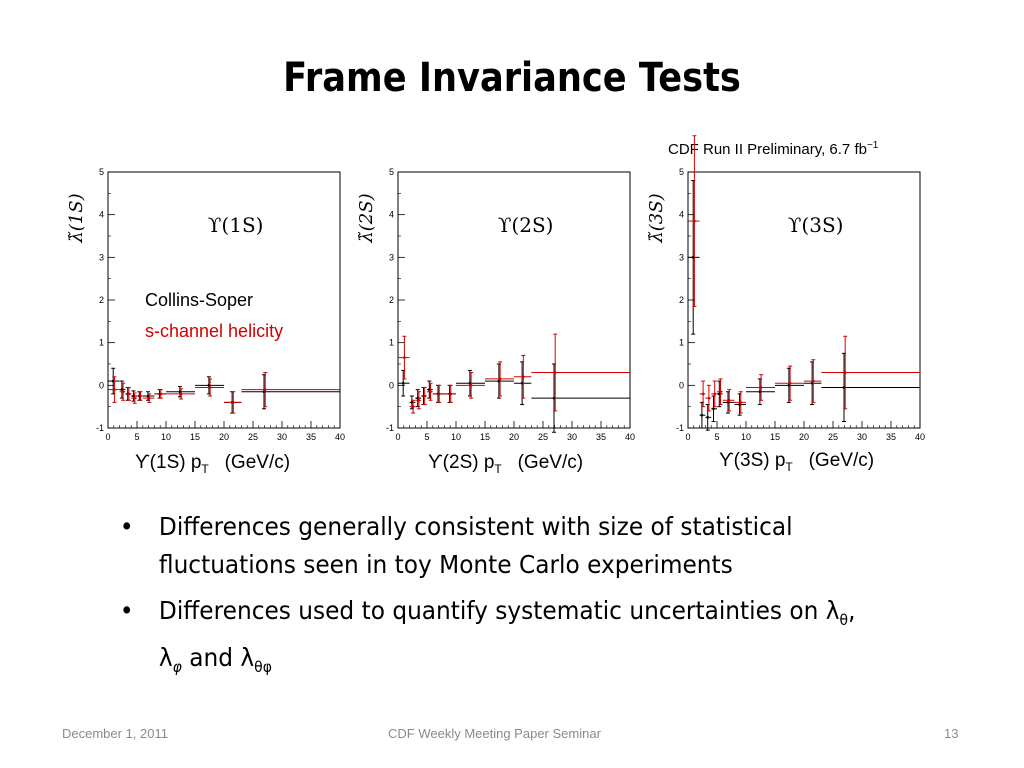 The image size is (1024, 768). I want to click on legend-collins-soper: Collins-Soper, so click(199, 300).